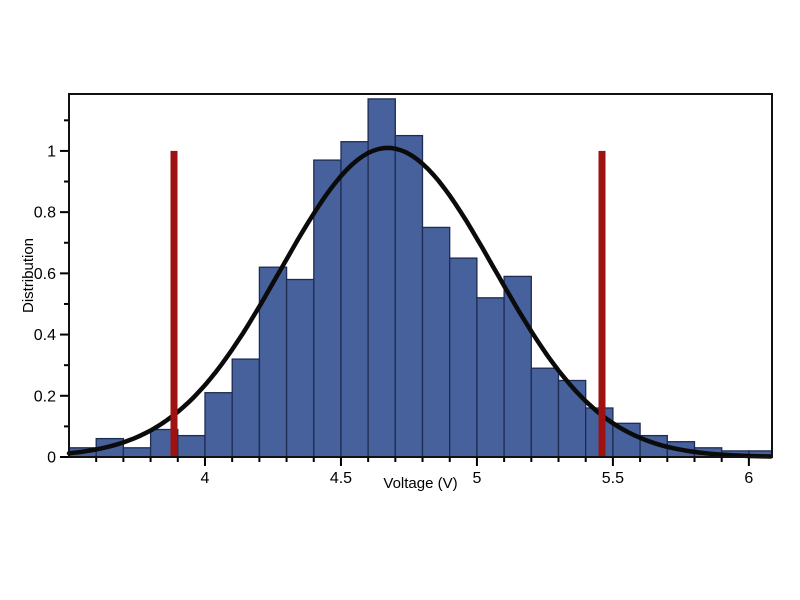  What do you see at coordinates (613, 478) in the screenshot?
I see `x-tick-label: 5.5` at bounding box center [613, 478].